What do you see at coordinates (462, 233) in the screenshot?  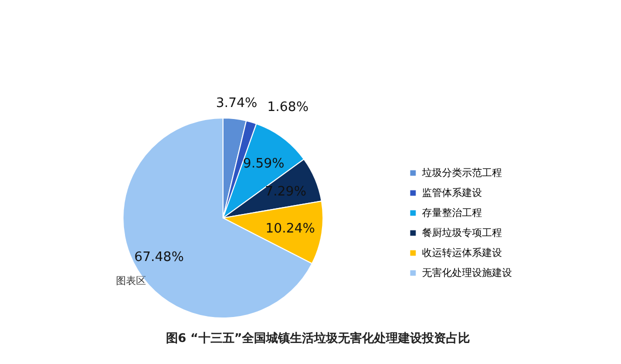 I see `legend-label: 餐厨垃圾专项工程` at bounding box center [462, 233].